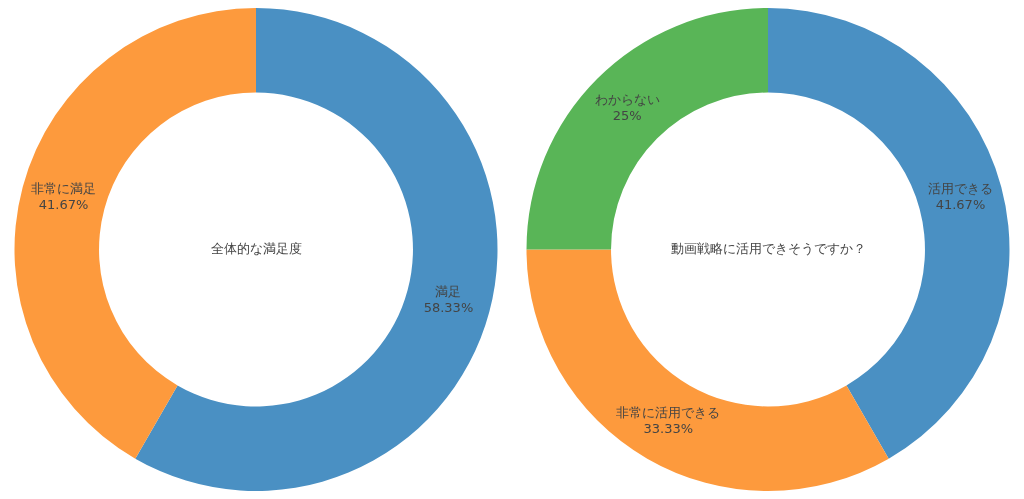 The height and width of the screenshot is (499, 1024). I want to click on slice-label: 非常に満足, so click(64, 189).